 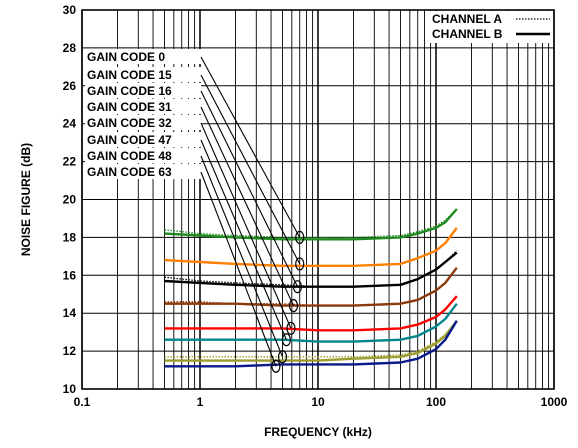 I want to click on x-tick-label: 0.1, so click(x=82, y=402).